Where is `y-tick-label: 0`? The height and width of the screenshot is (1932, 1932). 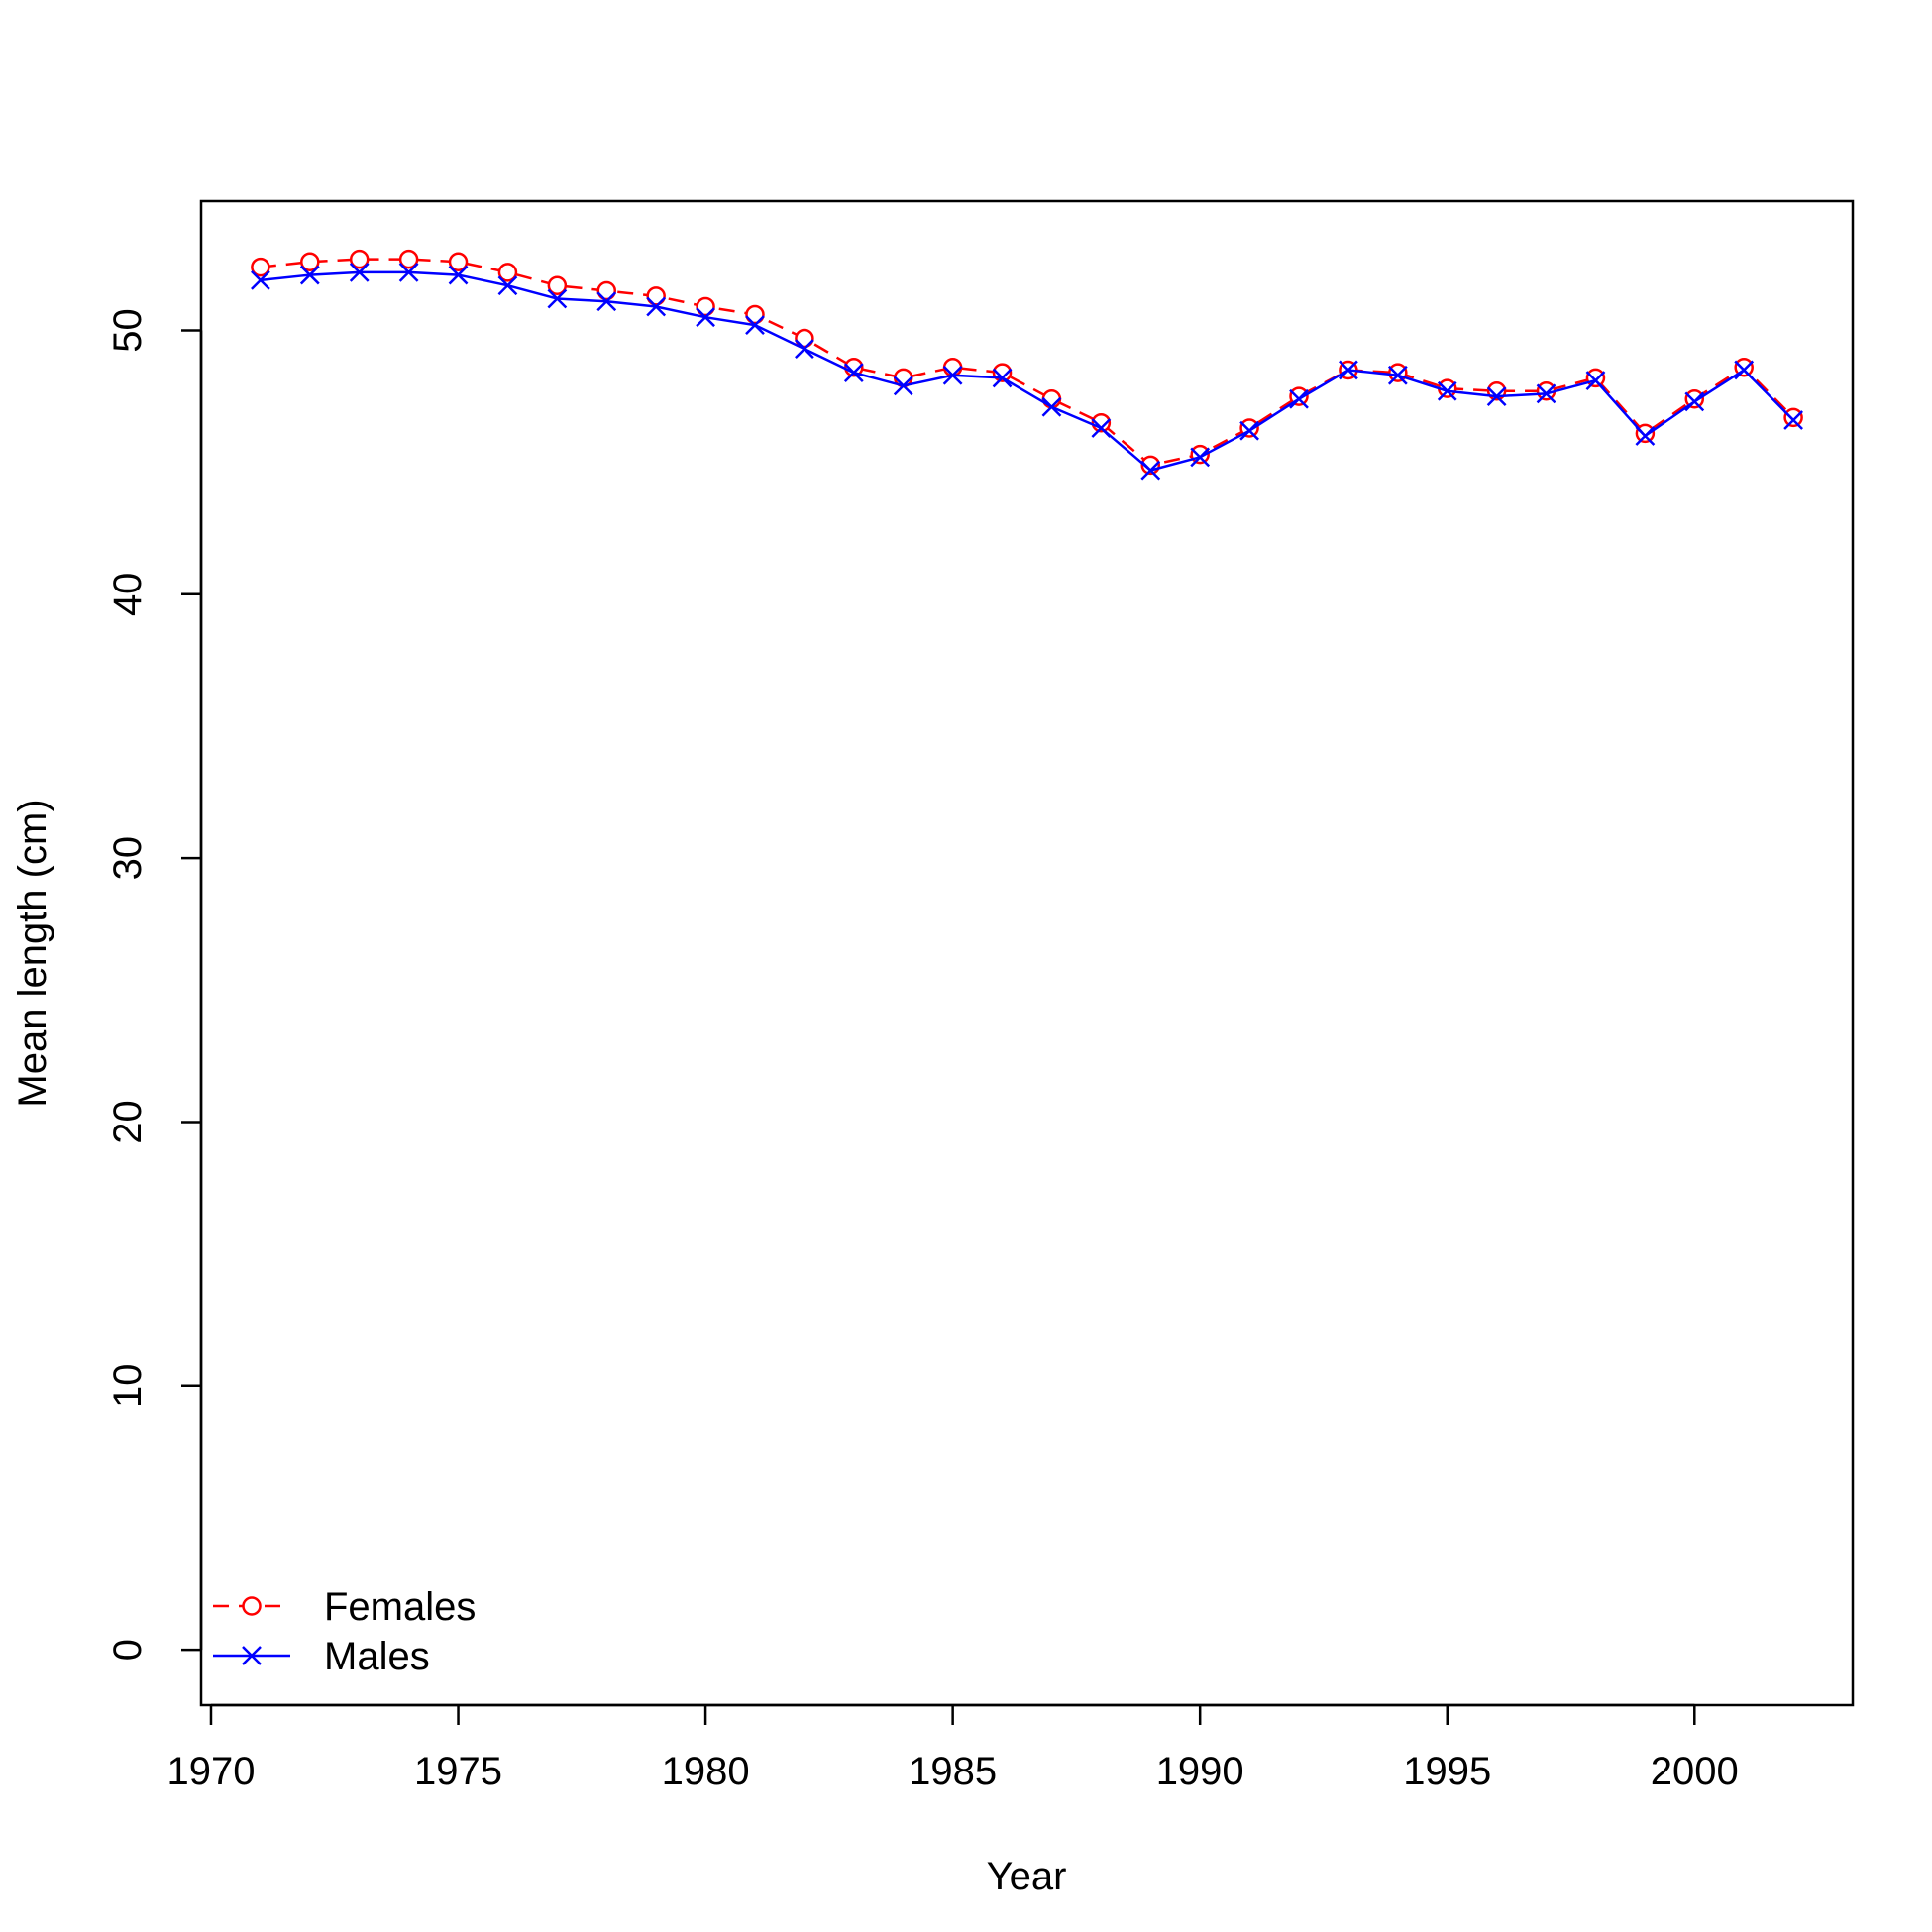
y-tick-label: 0 is located at coordinates (128, 1650).